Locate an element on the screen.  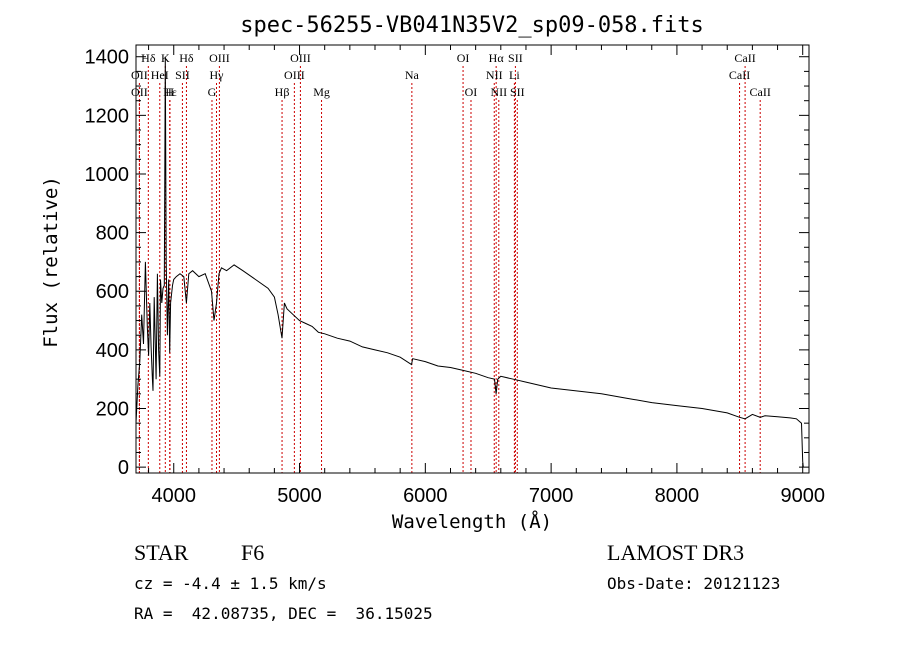
line-marker-label: H is located at coordinates (169, 92).